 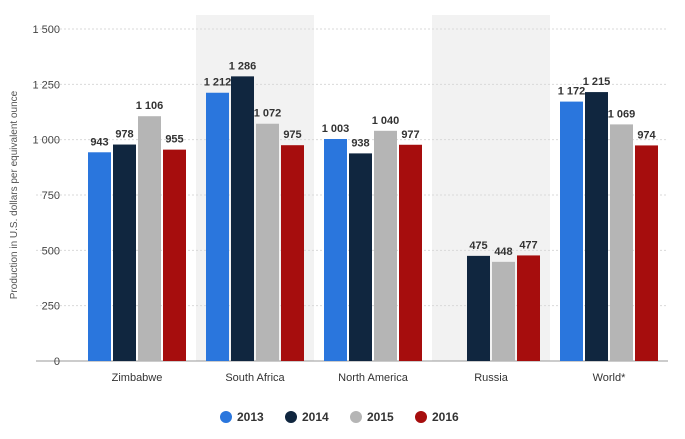 I want to click on y-tick-label: 1 000, so click(x=46, y=141).